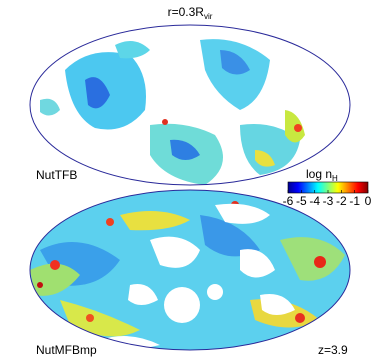 The image size is (382, 360). Describe the element at coordinates (314, 201) in the screenshot. I see `colorbar-tick-label: -4` at that location.